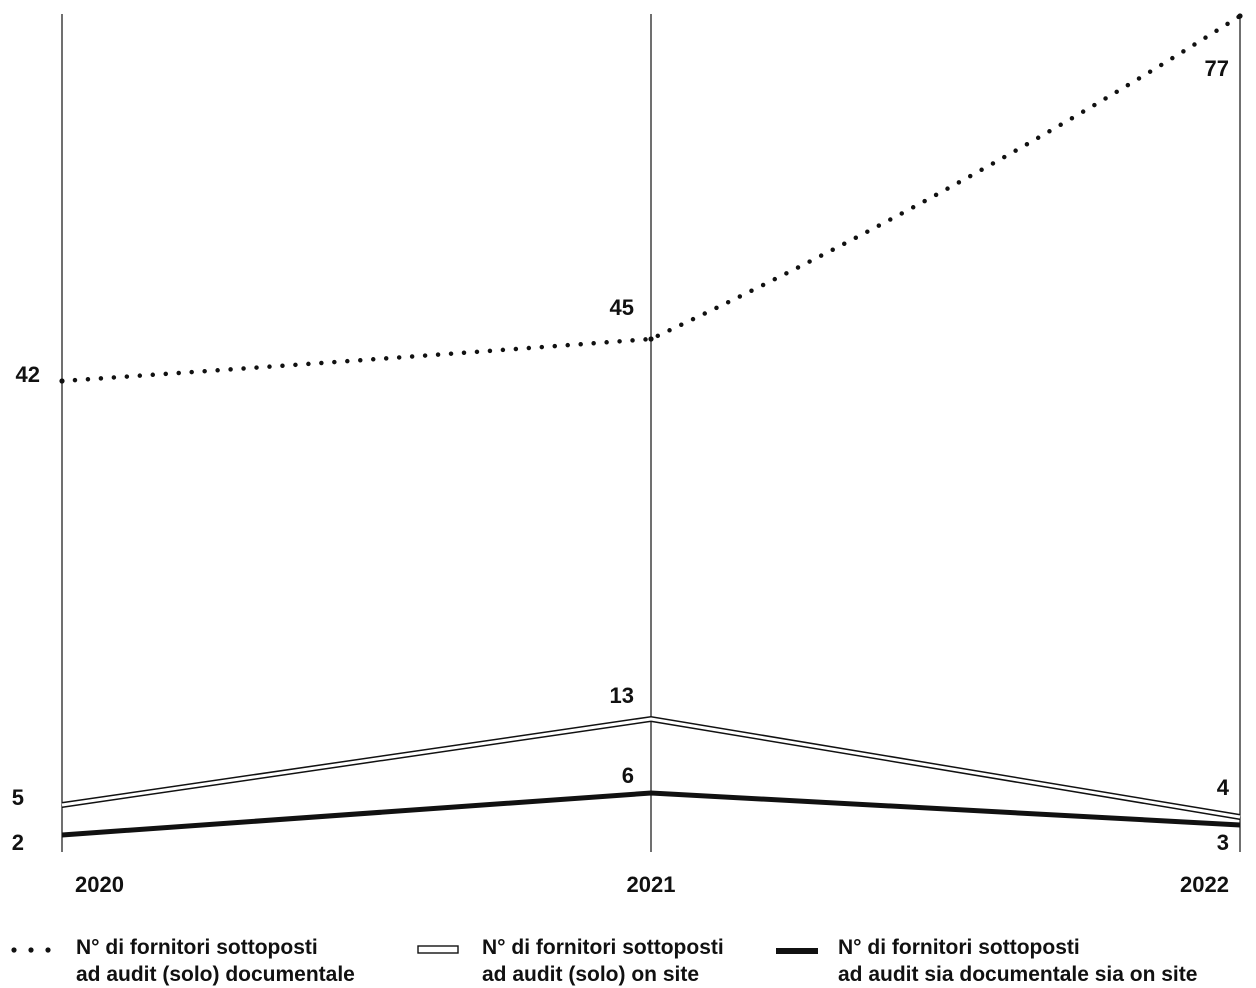 This screenshot has width=1256, height=988. Describe the element at coordinates (438, 949) in the screenshot. I see `legend-swatch-onsite` at that location.